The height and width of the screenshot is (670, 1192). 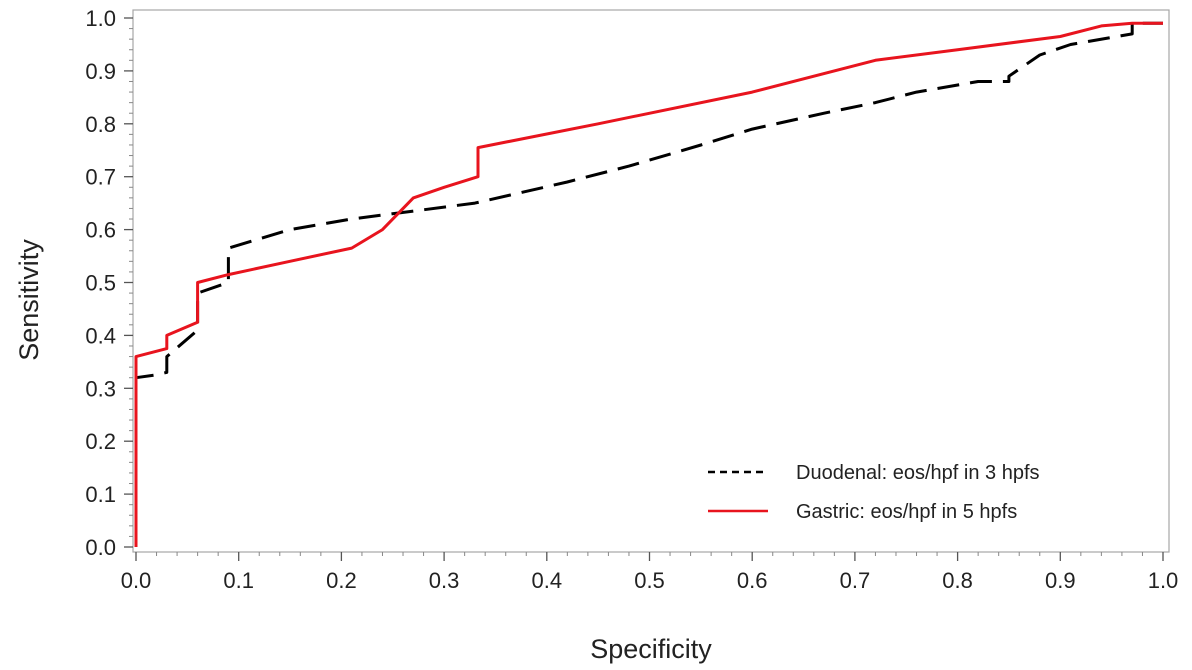 What do you see at coordinates (1060, 580) in the screenshot?
I see `x-tick-label: 0.9` at bounding box center [1060, 580].